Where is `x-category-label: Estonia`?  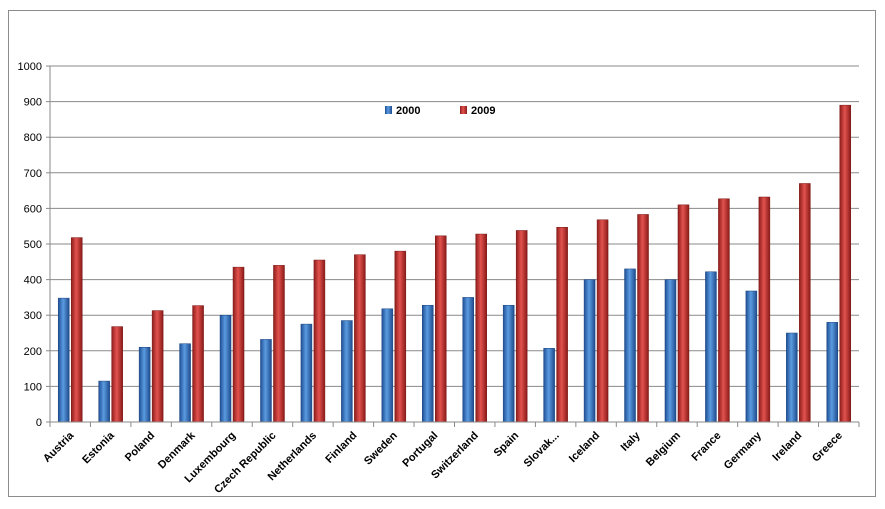
x-category-label: Estonia is located at coordinates (98, 447).